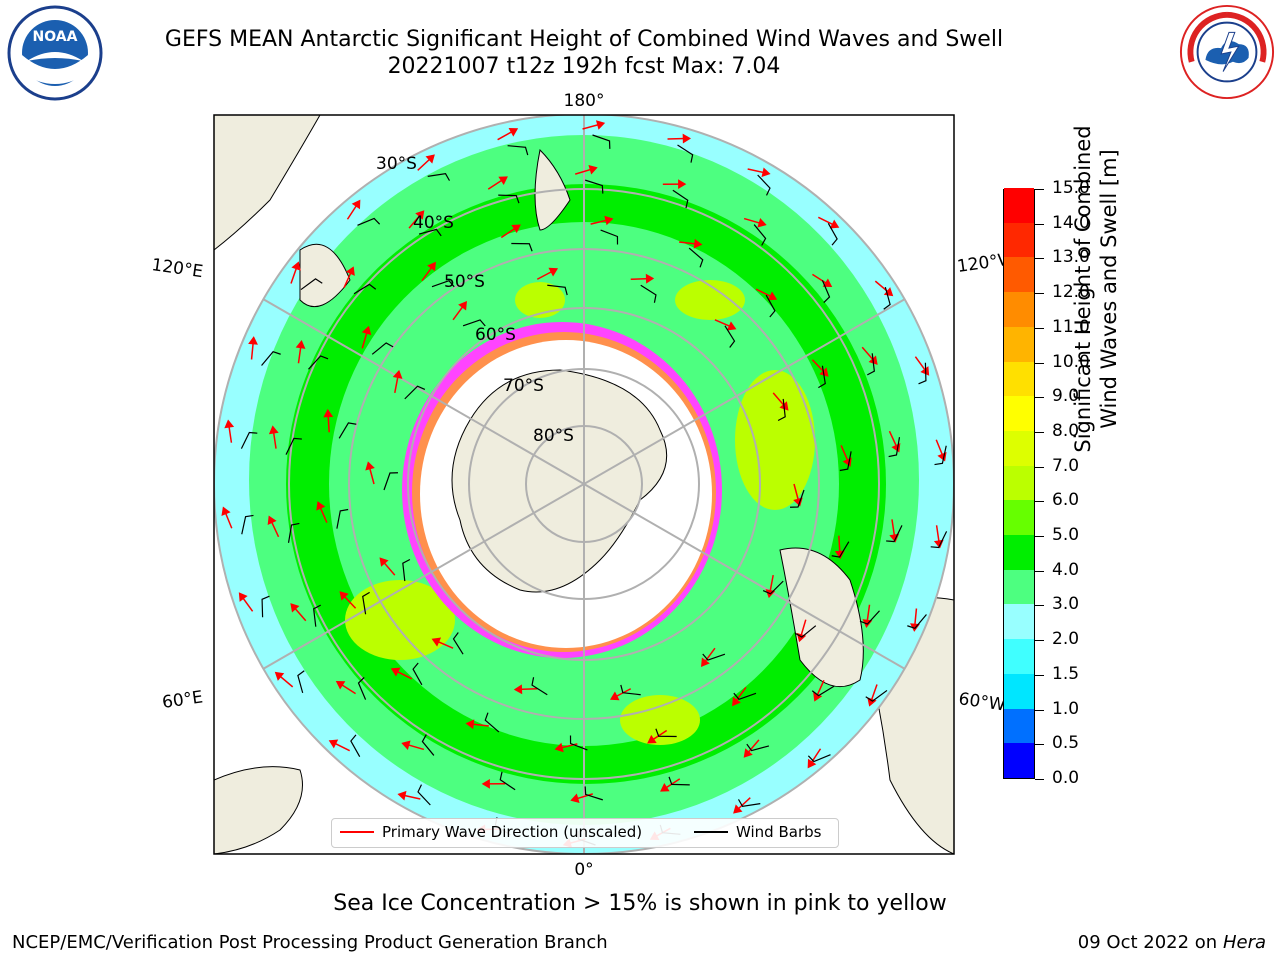  I want to click on lat-label-30s: 30°S, so click(396, 164).